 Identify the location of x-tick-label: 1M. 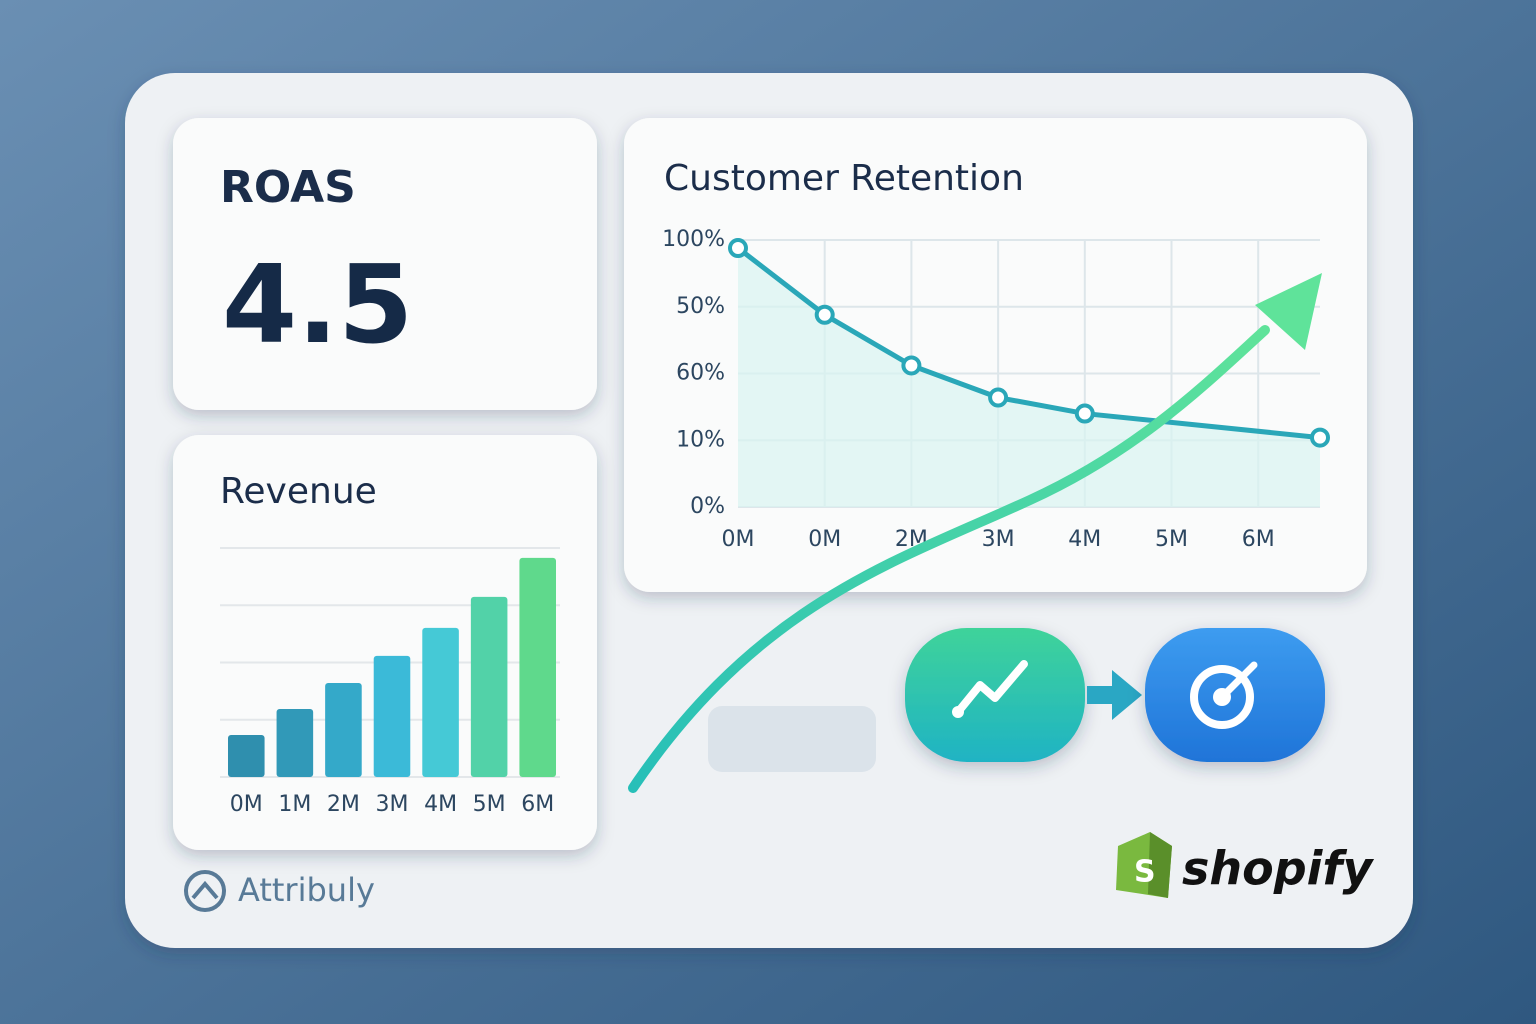
(294, 804).